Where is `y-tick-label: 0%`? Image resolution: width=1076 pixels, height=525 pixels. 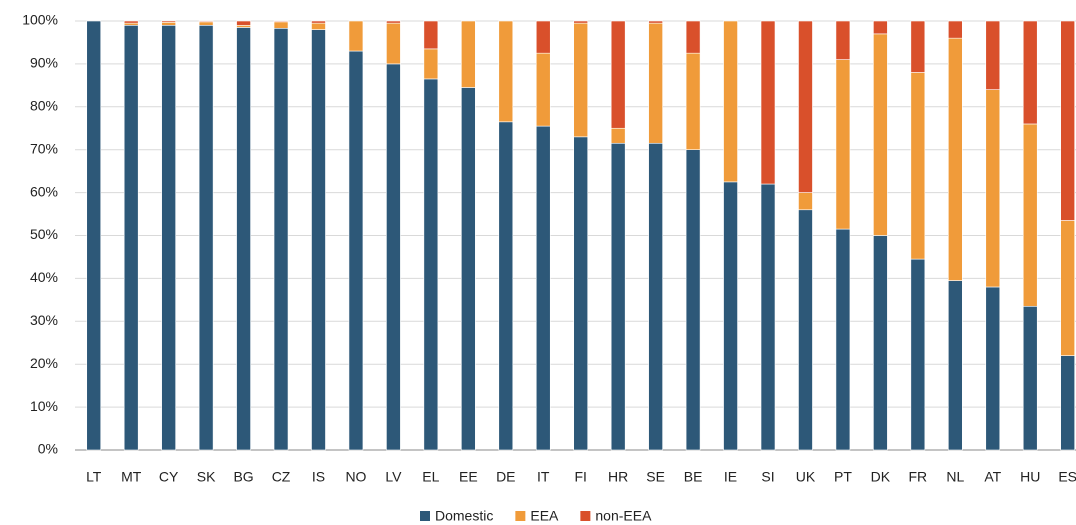
y-tick-label: 0% is located at coordinates (48, 449).